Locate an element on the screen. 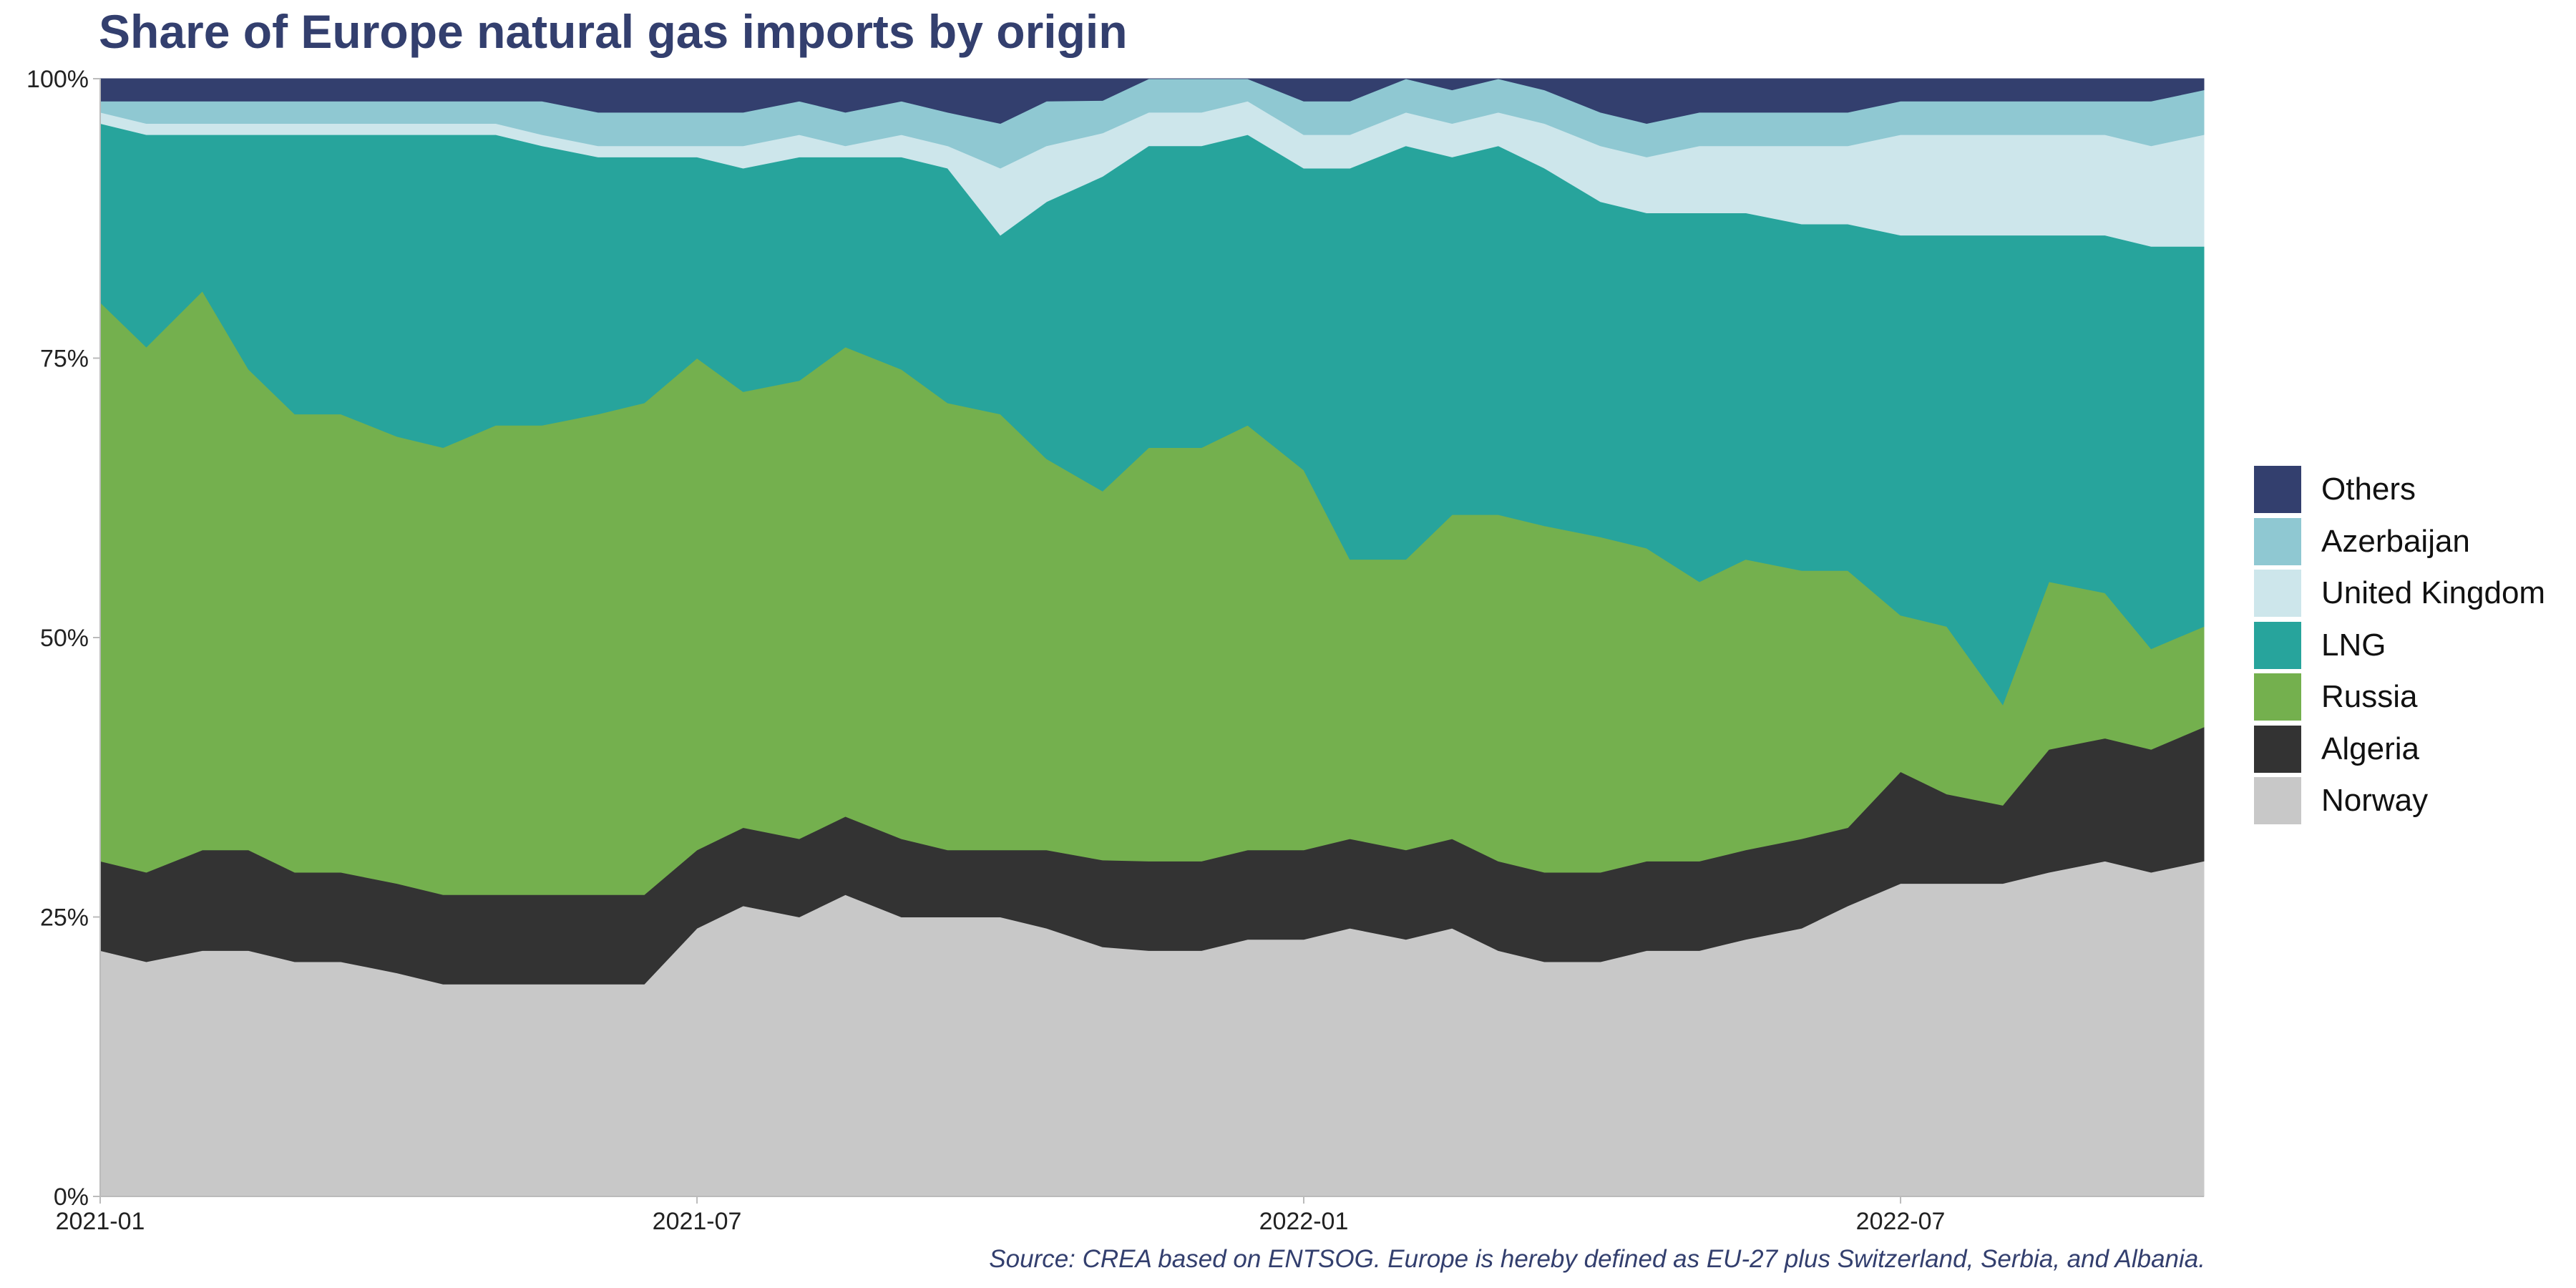  legend-item: Others is located at coordinates (2399, 490).